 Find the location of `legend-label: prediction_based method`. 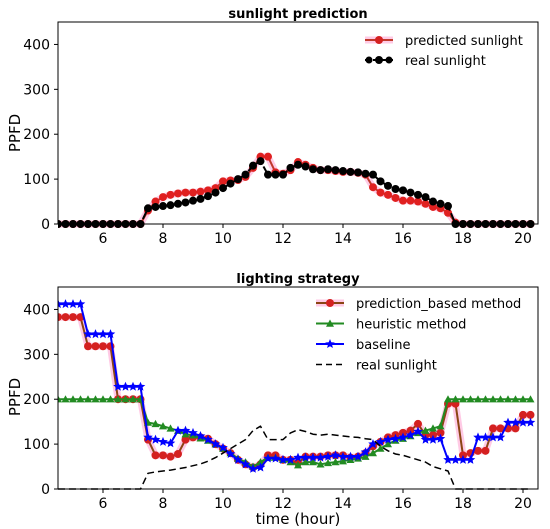

legend-label: prediction_based method is located at coordinates (438, 304).